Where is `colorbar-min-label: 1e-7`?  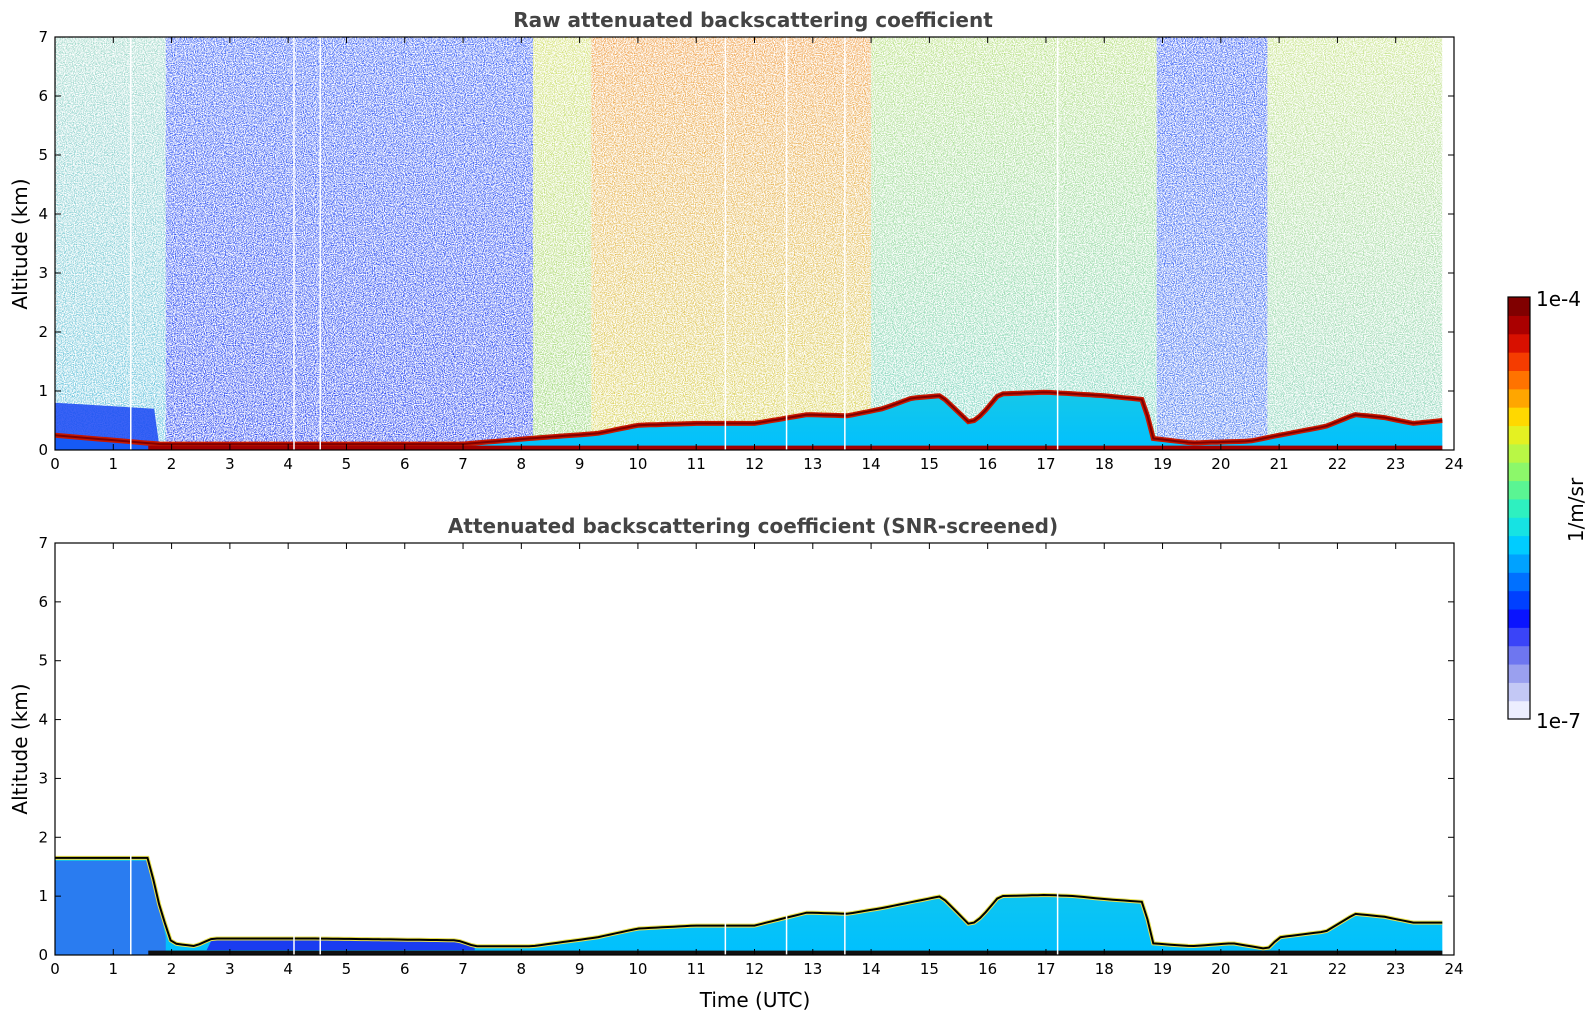 colorbar-min-label: 1e-7 is located at coordinates (1558, 721).